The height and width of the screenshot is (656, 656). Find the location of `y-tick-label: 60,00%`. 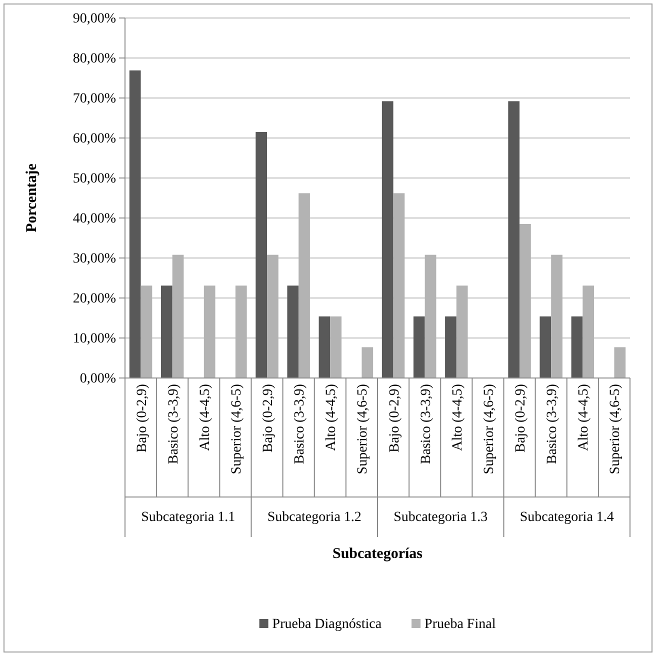

y-tick-label: 60,00% is located at coordinates (94, 138).